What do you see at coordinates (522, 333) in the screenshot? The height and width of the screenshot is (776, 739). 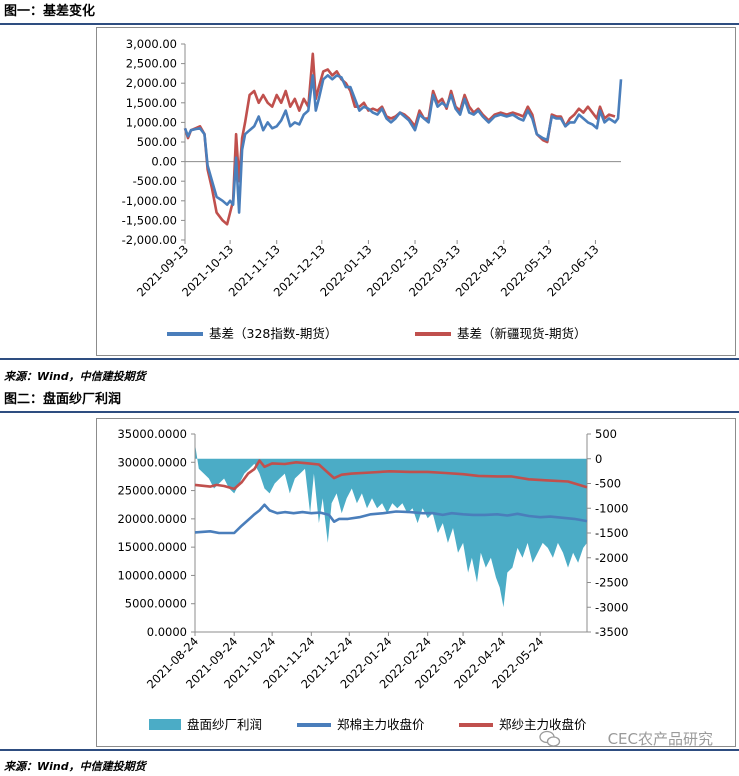 I see `legend-label: 基差（新疆现货-期货）` at bounding box center [522, 333].